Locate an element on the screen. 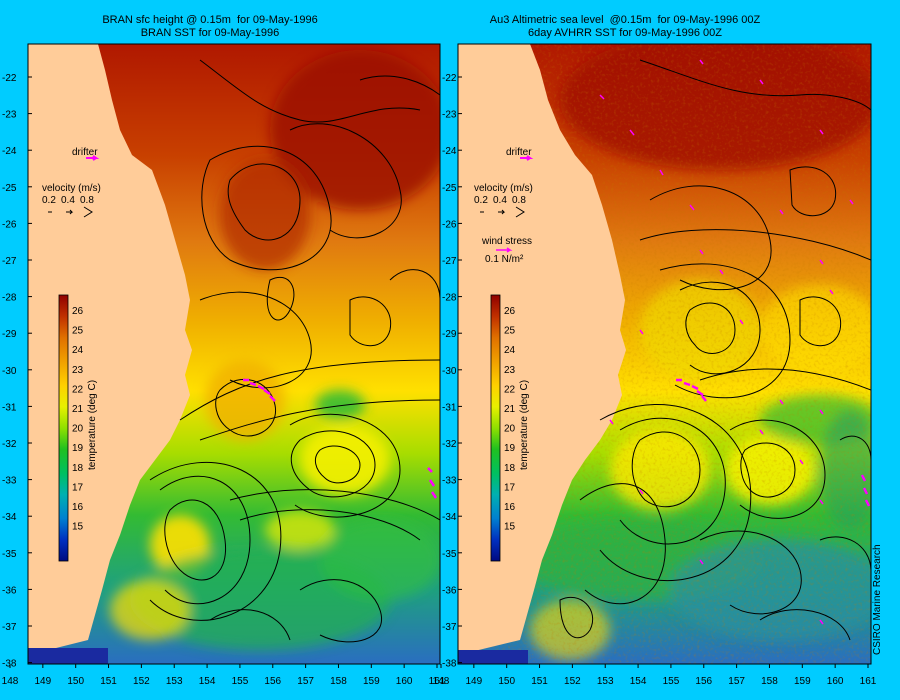 This screenshot has height=700, width=900. left-lat-tick-label: -26 is located at coordinates (9, 224).